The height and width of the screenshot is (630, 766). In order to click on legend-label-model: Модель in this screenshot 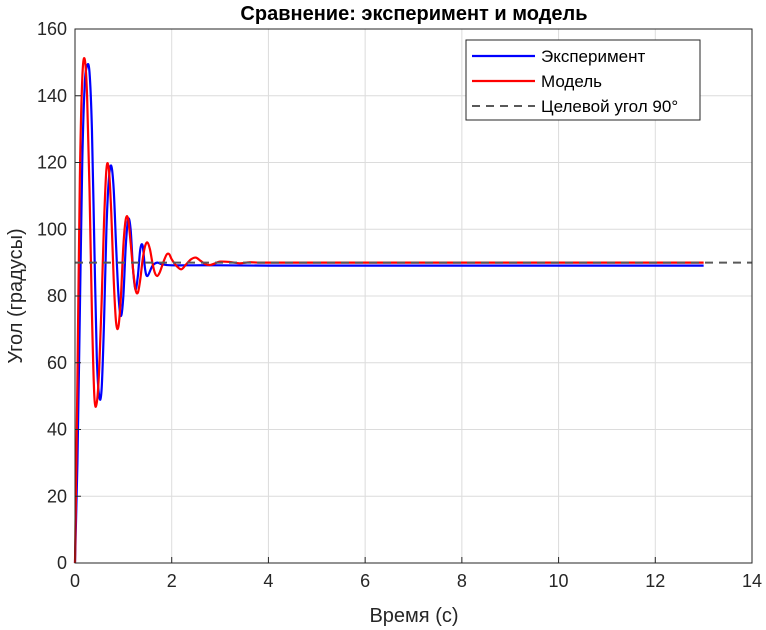, I will do `click(571, 81)`.